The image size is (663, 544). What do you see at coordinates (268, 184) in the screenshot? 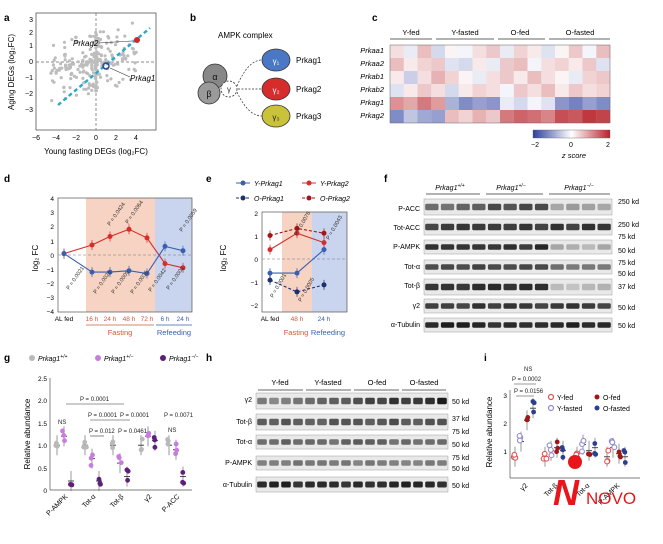
I see `legend-text: Y-Prkag1` at bounding box center [268, 184].